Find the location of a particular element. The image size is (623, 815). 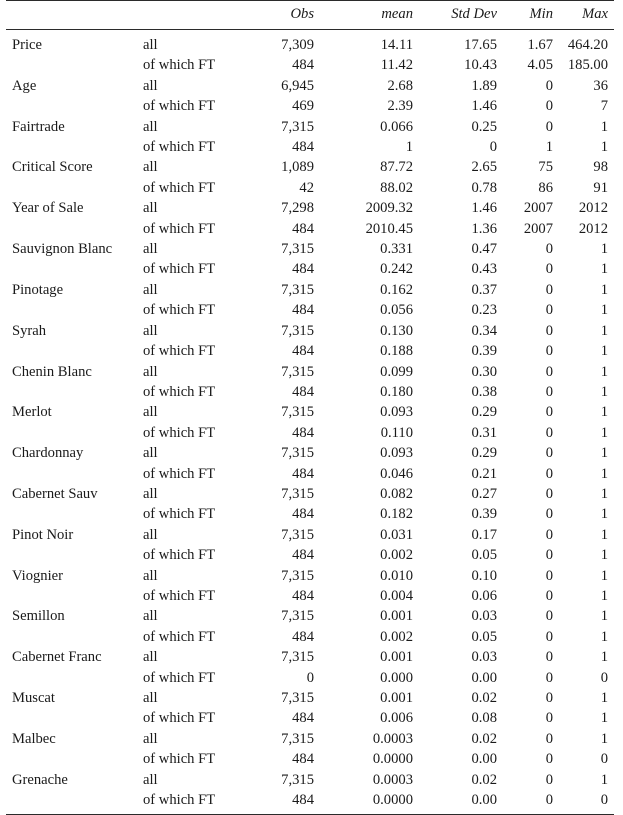

mean-value: 0.180 is located at coordinates (396, 391).